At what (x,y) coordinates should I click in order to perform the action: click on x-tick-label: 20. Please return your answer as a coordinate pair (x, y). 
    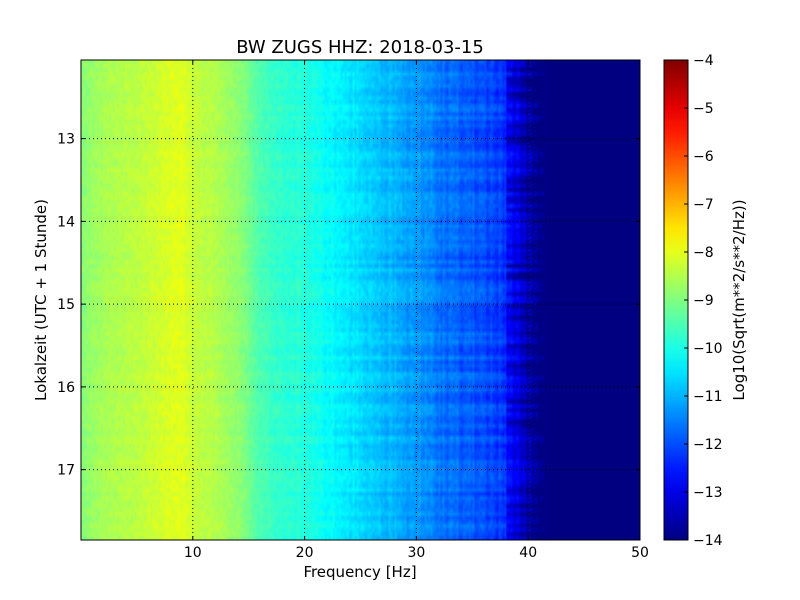
    Looking at the image, I should click on (305, 553).